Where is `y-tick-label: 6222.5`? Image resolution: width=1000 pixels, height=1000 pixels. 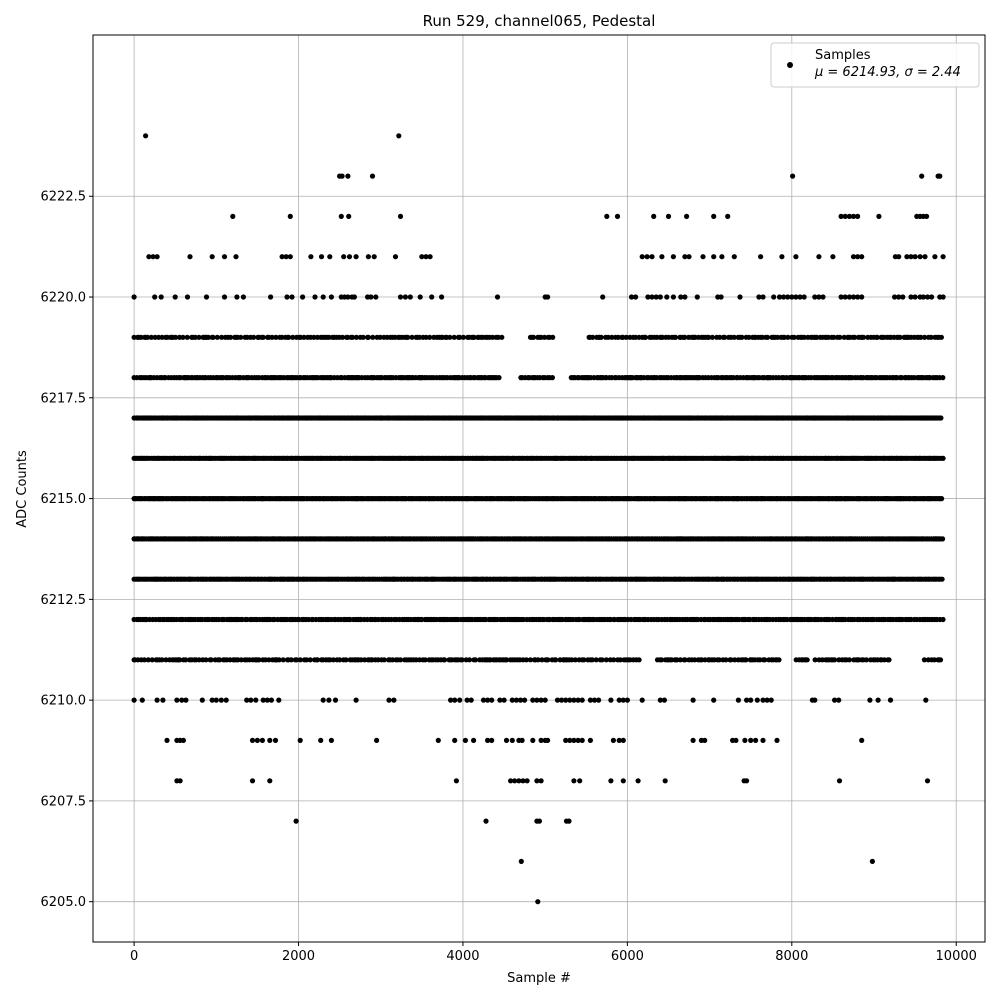
y-tick-label: 6222.5 is located at coordinates (64, 197).